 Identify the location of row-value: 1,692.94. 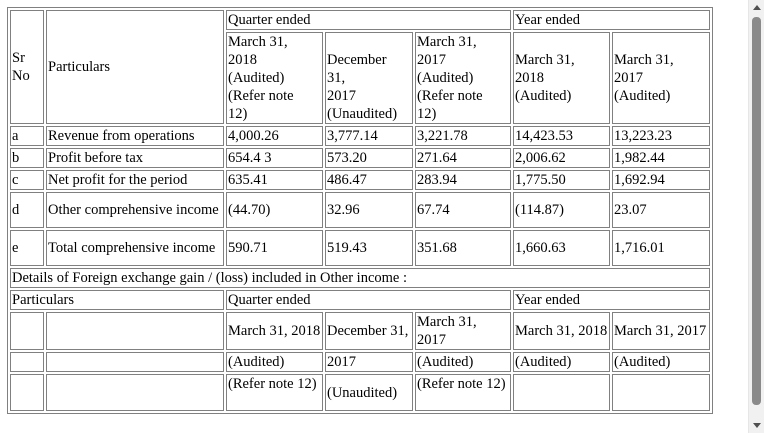
(661, 180).